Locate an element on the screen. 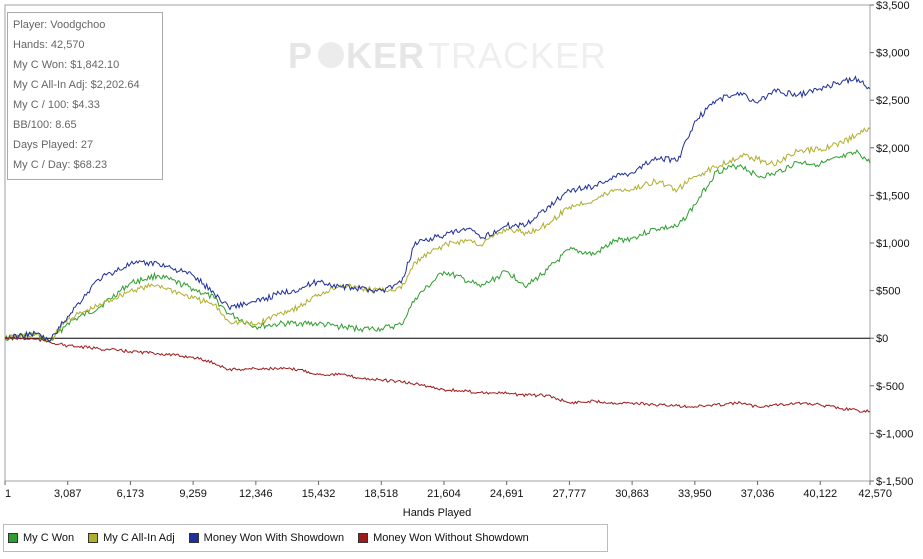 Image resolution: width=923 pixels, height=559 pixels. x-tick-label: 6,173 is located at coordinates (131, 494).